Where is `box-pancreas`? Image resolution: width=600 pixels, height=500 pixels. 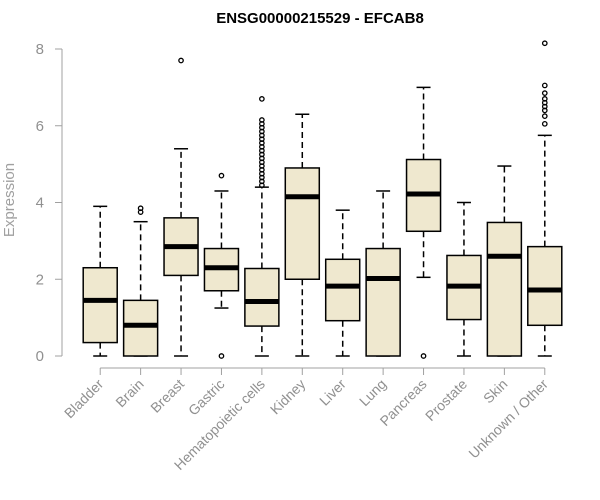
box-pancreas is located at coordinates (423, 222).